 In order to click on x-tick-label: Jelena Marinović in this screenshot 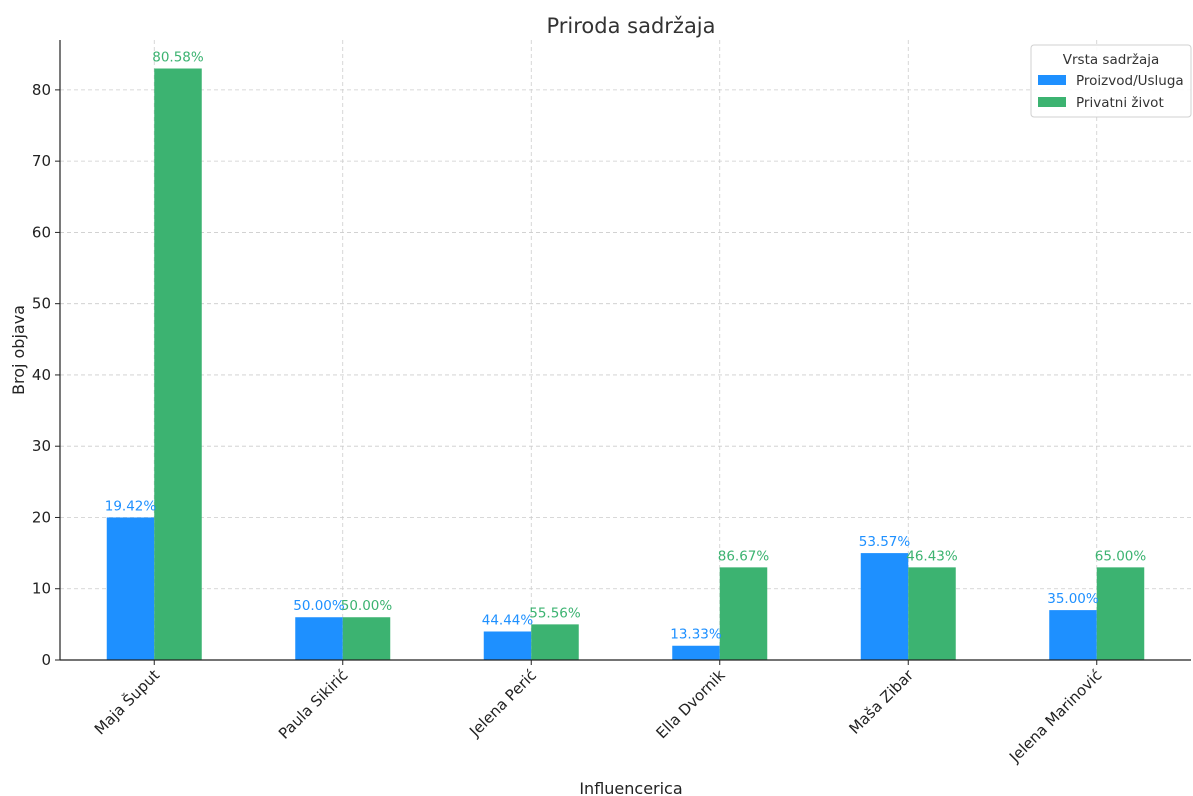, I will do `click(1055, 716)`.